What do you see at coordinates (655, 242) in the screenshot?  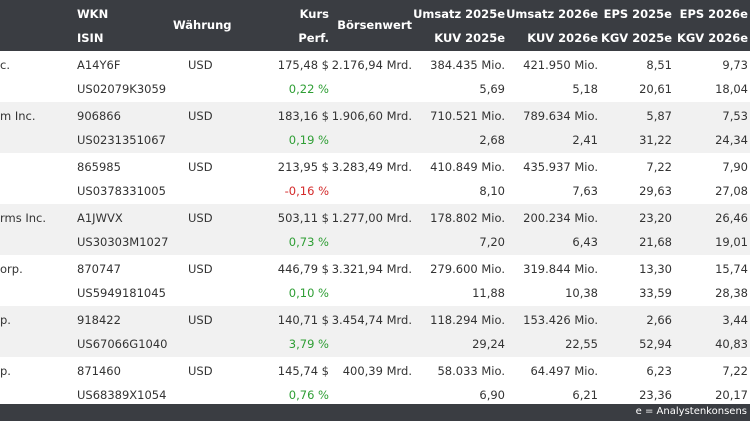 I see `kgv-2025-value: 21,68` at bounding box center [655, 242].